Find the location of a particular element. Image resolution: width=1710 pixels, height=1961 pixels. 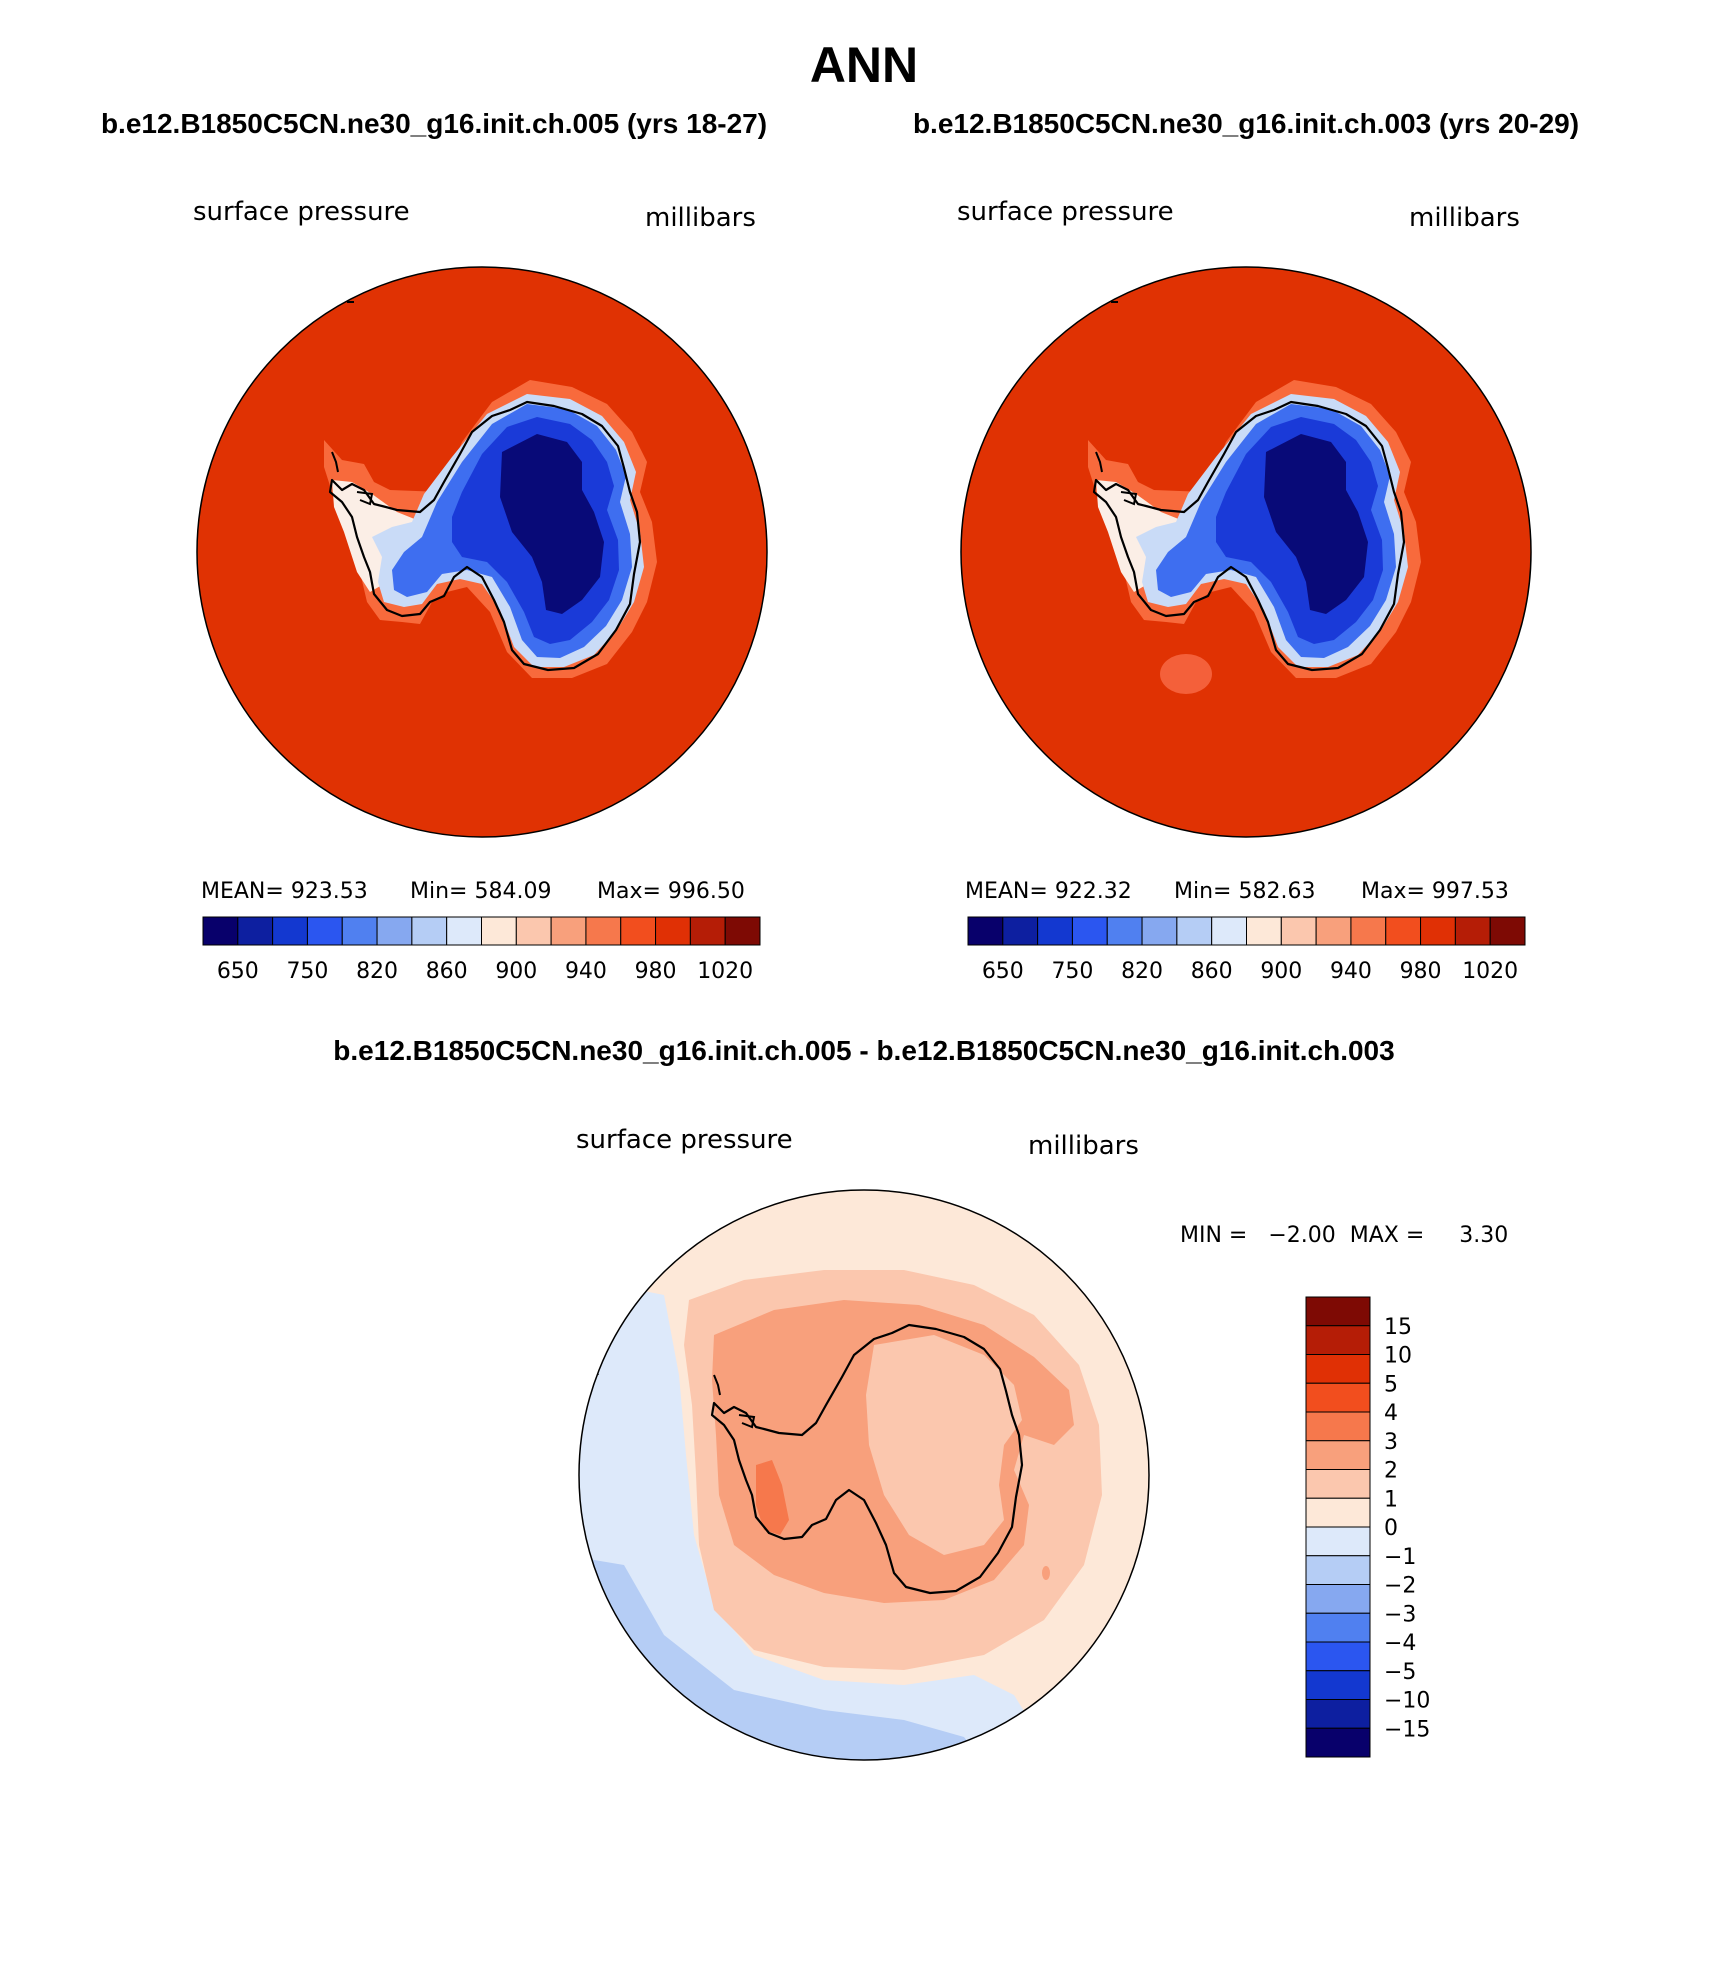

left-map is located at coordinates (482, 552).